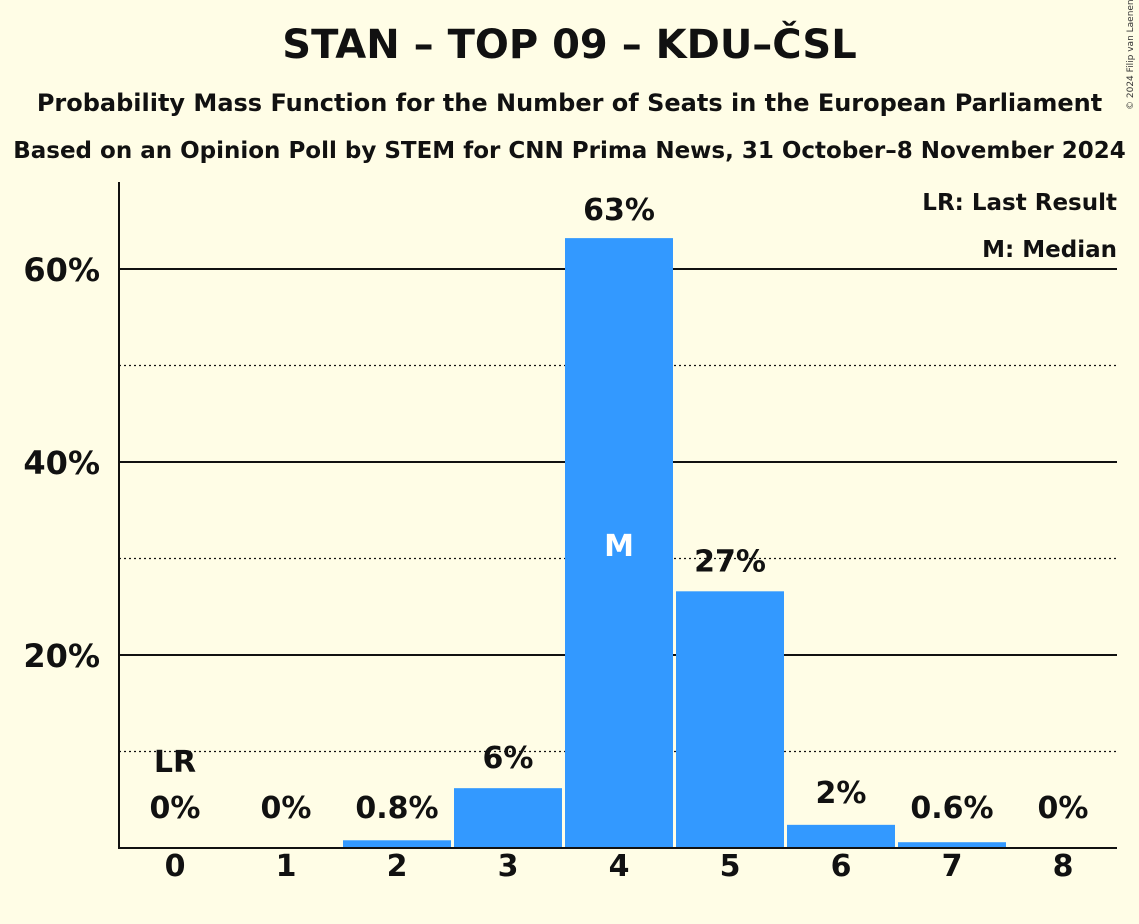 The width and height of the screenshot is (1139, 924). I want to click on value-label: 0.8%, so click(396, 808).